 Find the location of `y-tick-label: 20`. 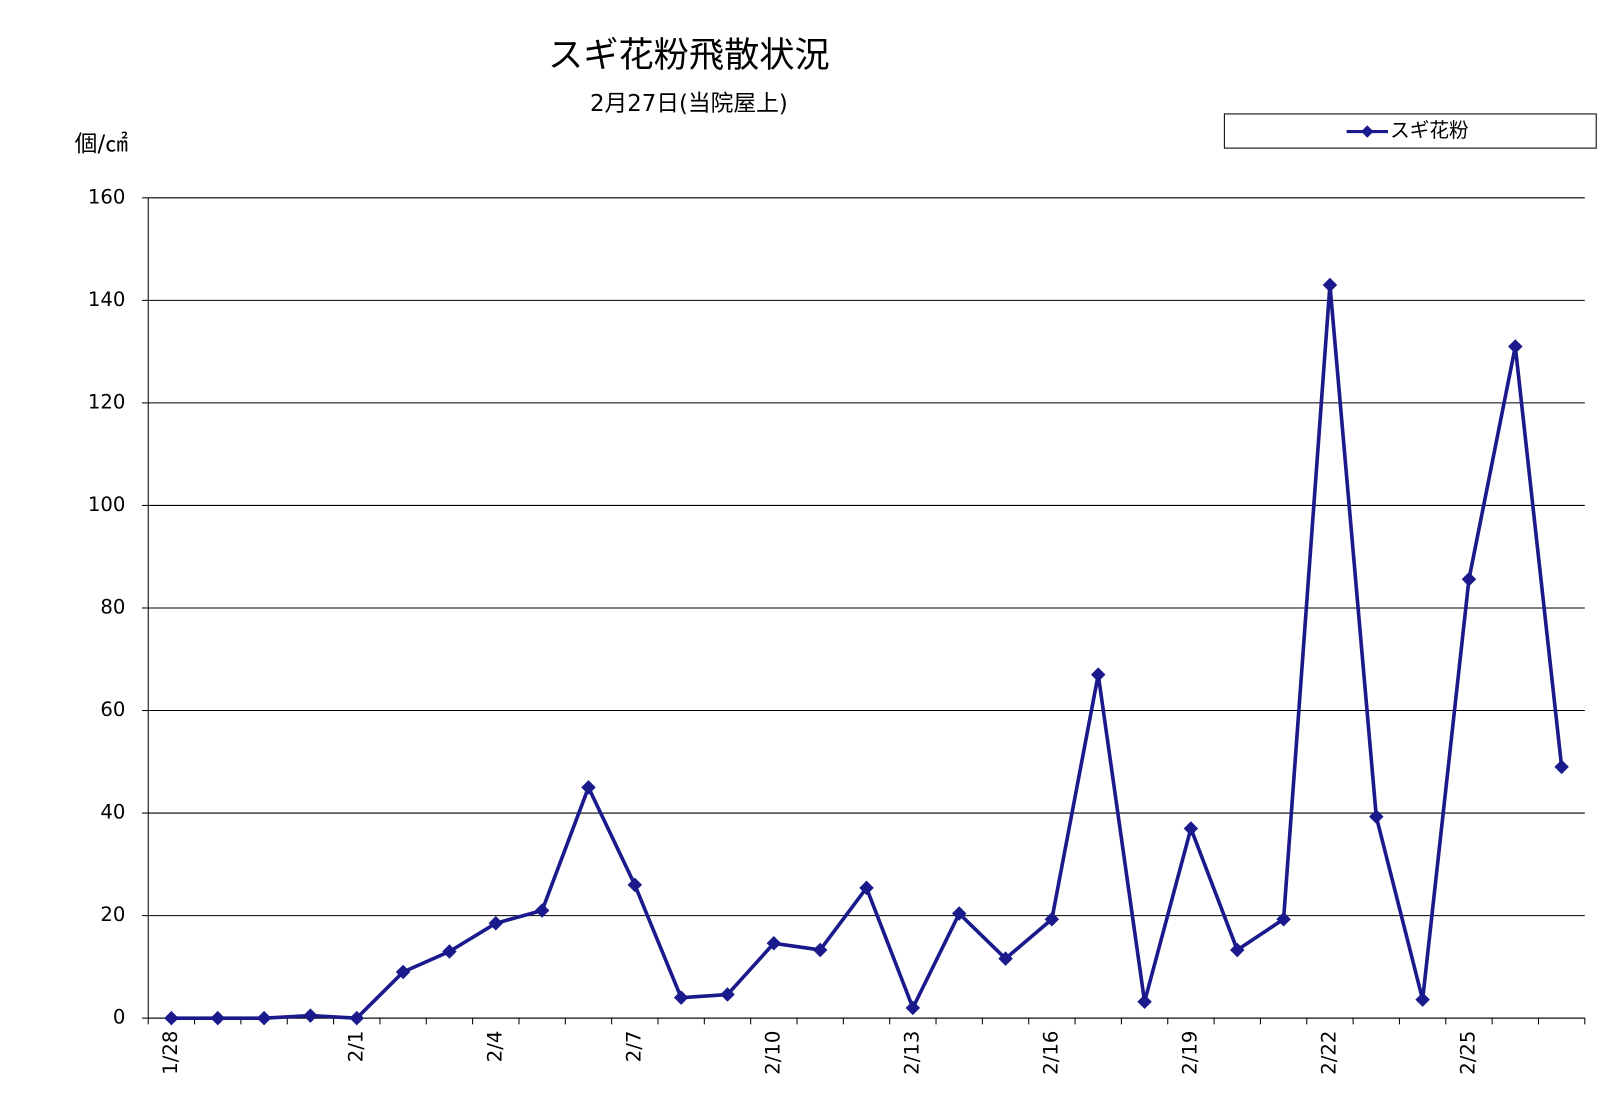

y-tick-label: 20 is located at coordinates (112, 914).